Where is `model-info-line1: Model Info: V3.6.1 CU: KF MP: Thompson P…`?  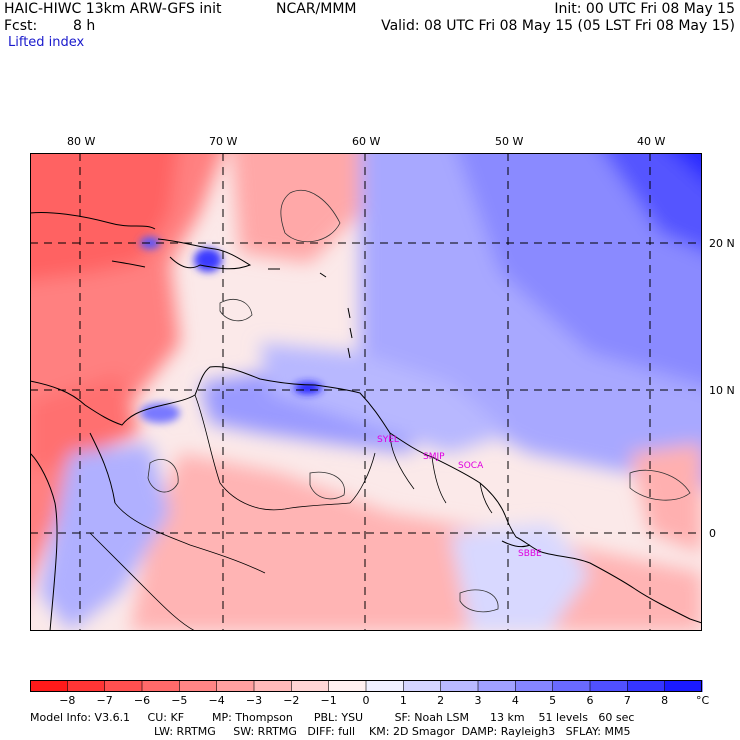
model-info-line1: Model Info: V3.6.1 CU: KF MP: Thompson P… is located at coordinates (332, 717).